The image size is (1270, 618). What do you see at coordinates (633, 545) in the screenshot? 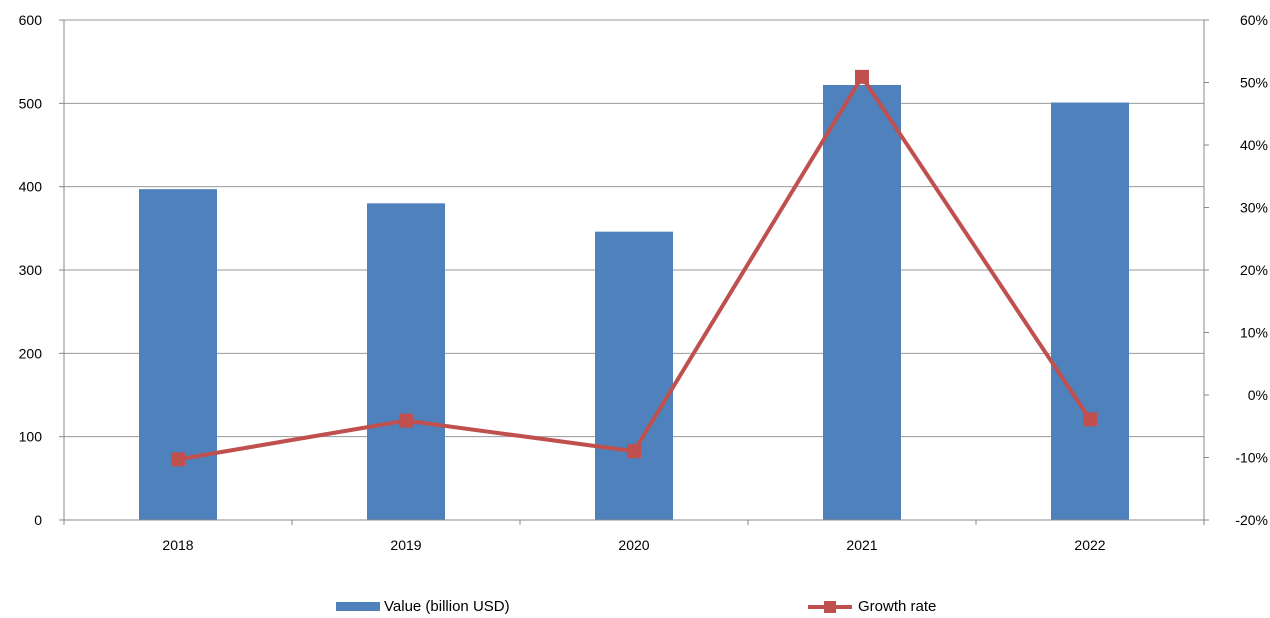
I see `x-tick-label: 2020` at bounding box center [633, 545].